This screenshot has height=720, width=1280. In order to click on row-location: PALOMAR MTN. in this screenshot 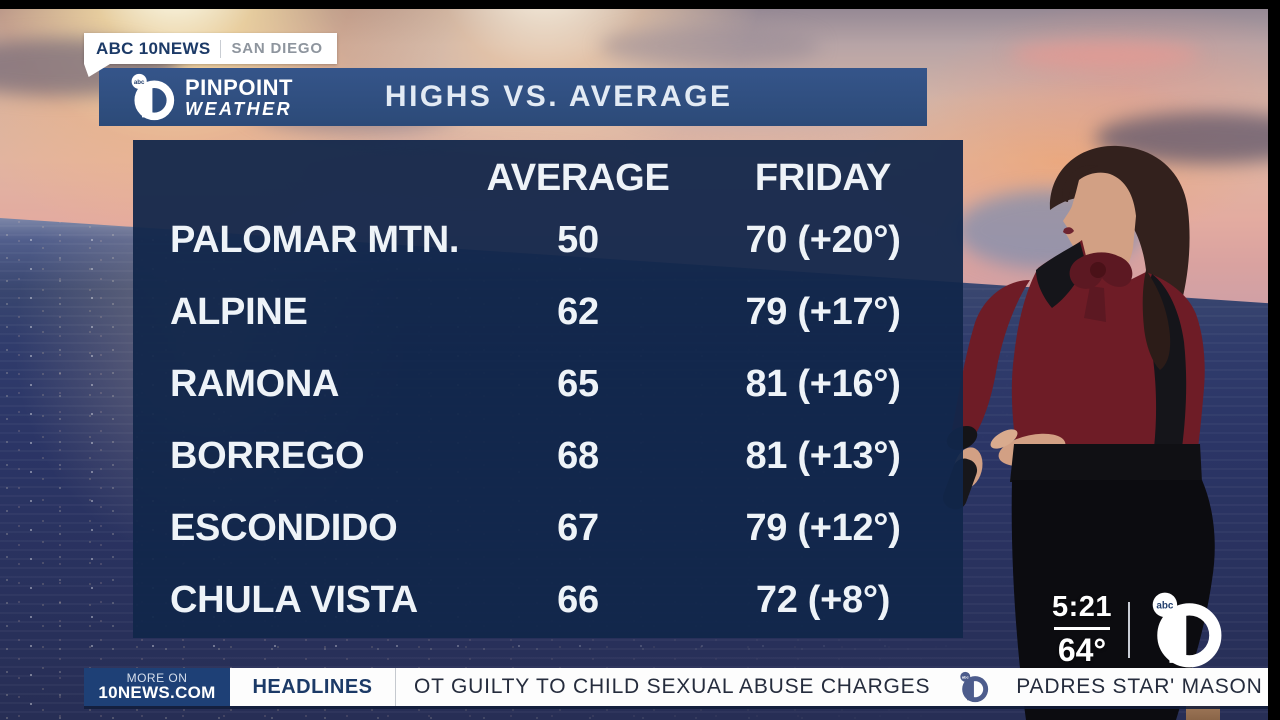, I will do `click(315, 239)`.